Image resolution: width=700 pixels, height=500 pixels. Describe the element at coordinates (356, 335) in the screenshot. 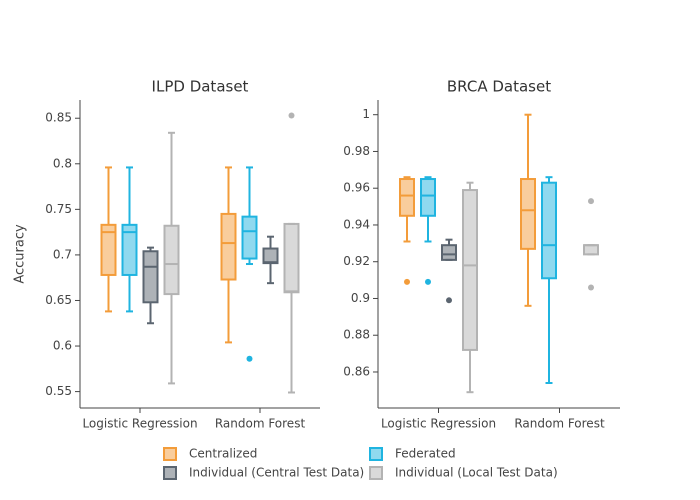

I see `y-tick-label: 0.88` at that location.